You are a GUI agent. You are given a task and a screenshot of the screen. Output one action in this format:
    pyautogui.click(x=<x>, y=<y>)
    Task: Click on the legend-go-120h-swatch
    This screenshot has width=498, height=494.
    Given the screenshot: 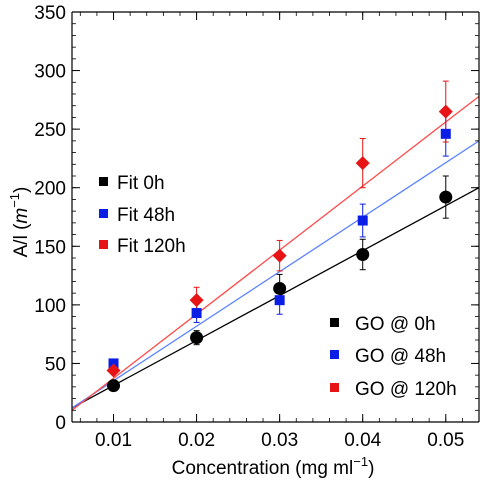 What is the action you would take?
    pyautogui.click(x=334, y=387)
    